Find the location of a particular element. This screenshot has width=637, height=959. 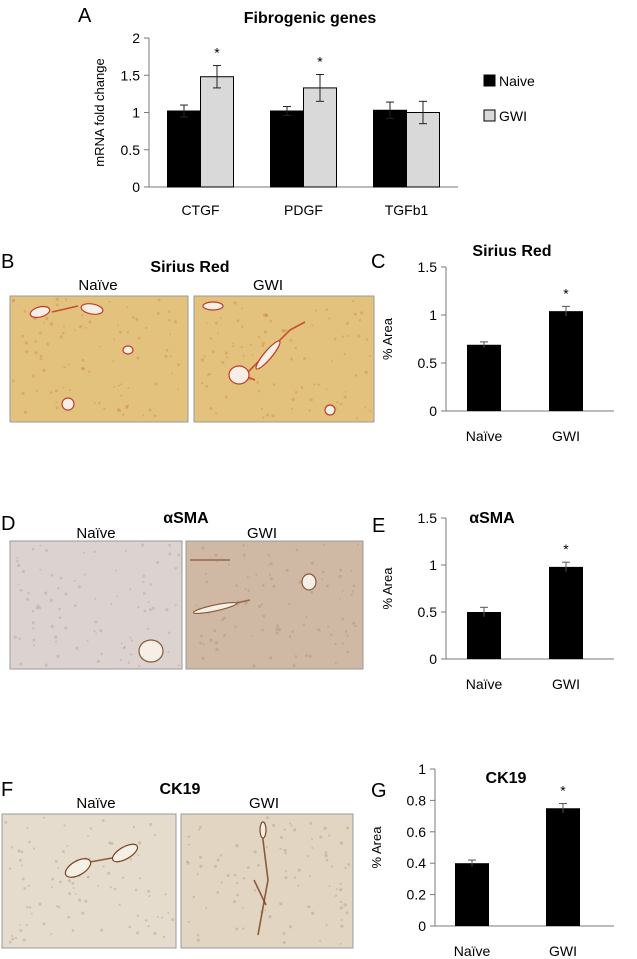

panel-letter-g: G is located at coordinates (379, 791).